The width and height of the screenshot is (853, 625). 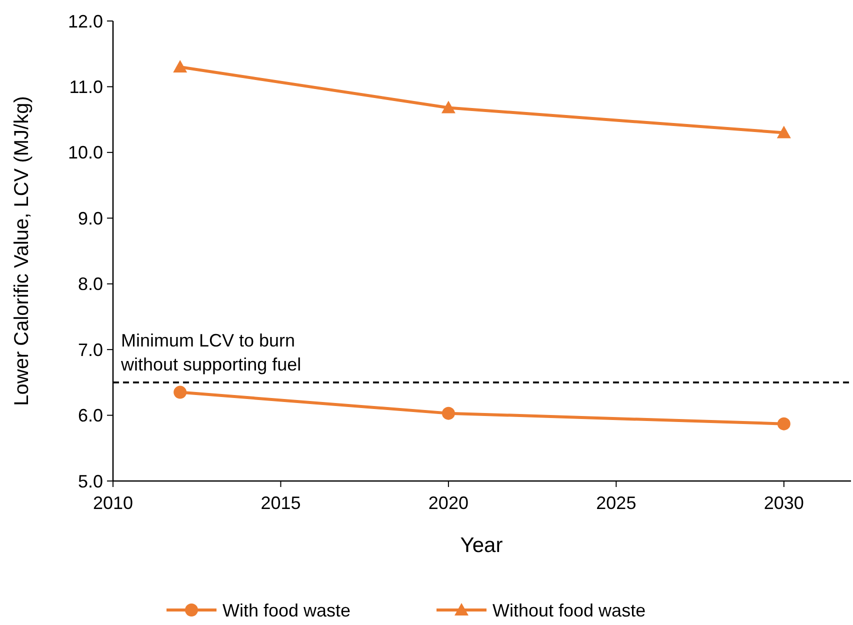 What do you see at coordinates (90, 481) in the screenshot?
I see `y-tick-label: 5.0` at bounding box center [90, 481].